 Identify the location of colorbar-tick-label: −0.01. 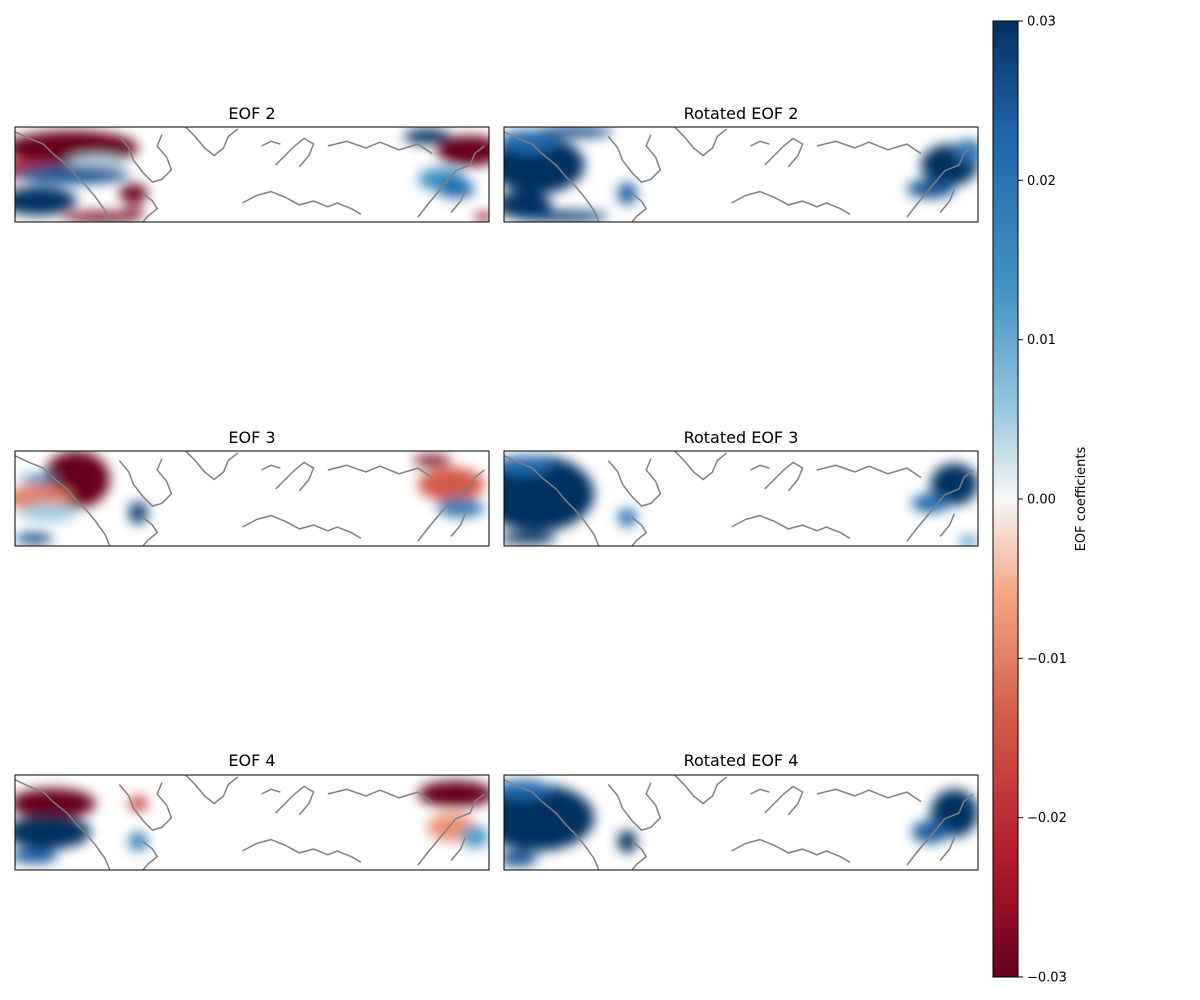
(1047, 659).